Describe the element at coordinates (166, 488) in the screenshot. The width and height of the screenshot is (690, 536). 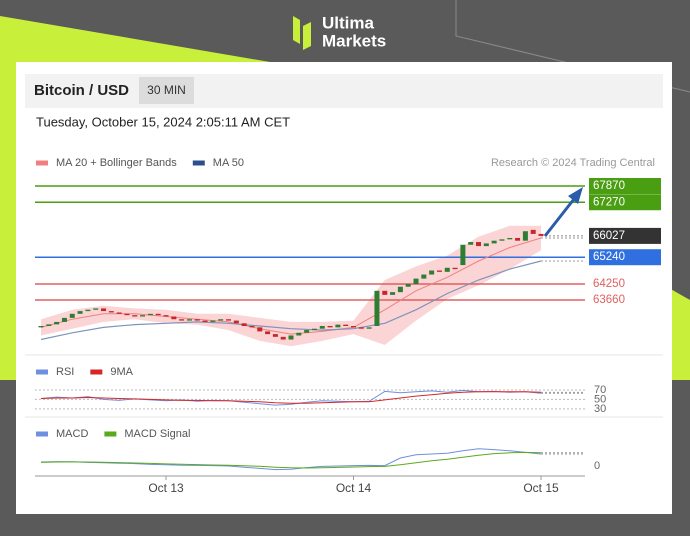
I see `x-tick-label: Oct 13` at that location.